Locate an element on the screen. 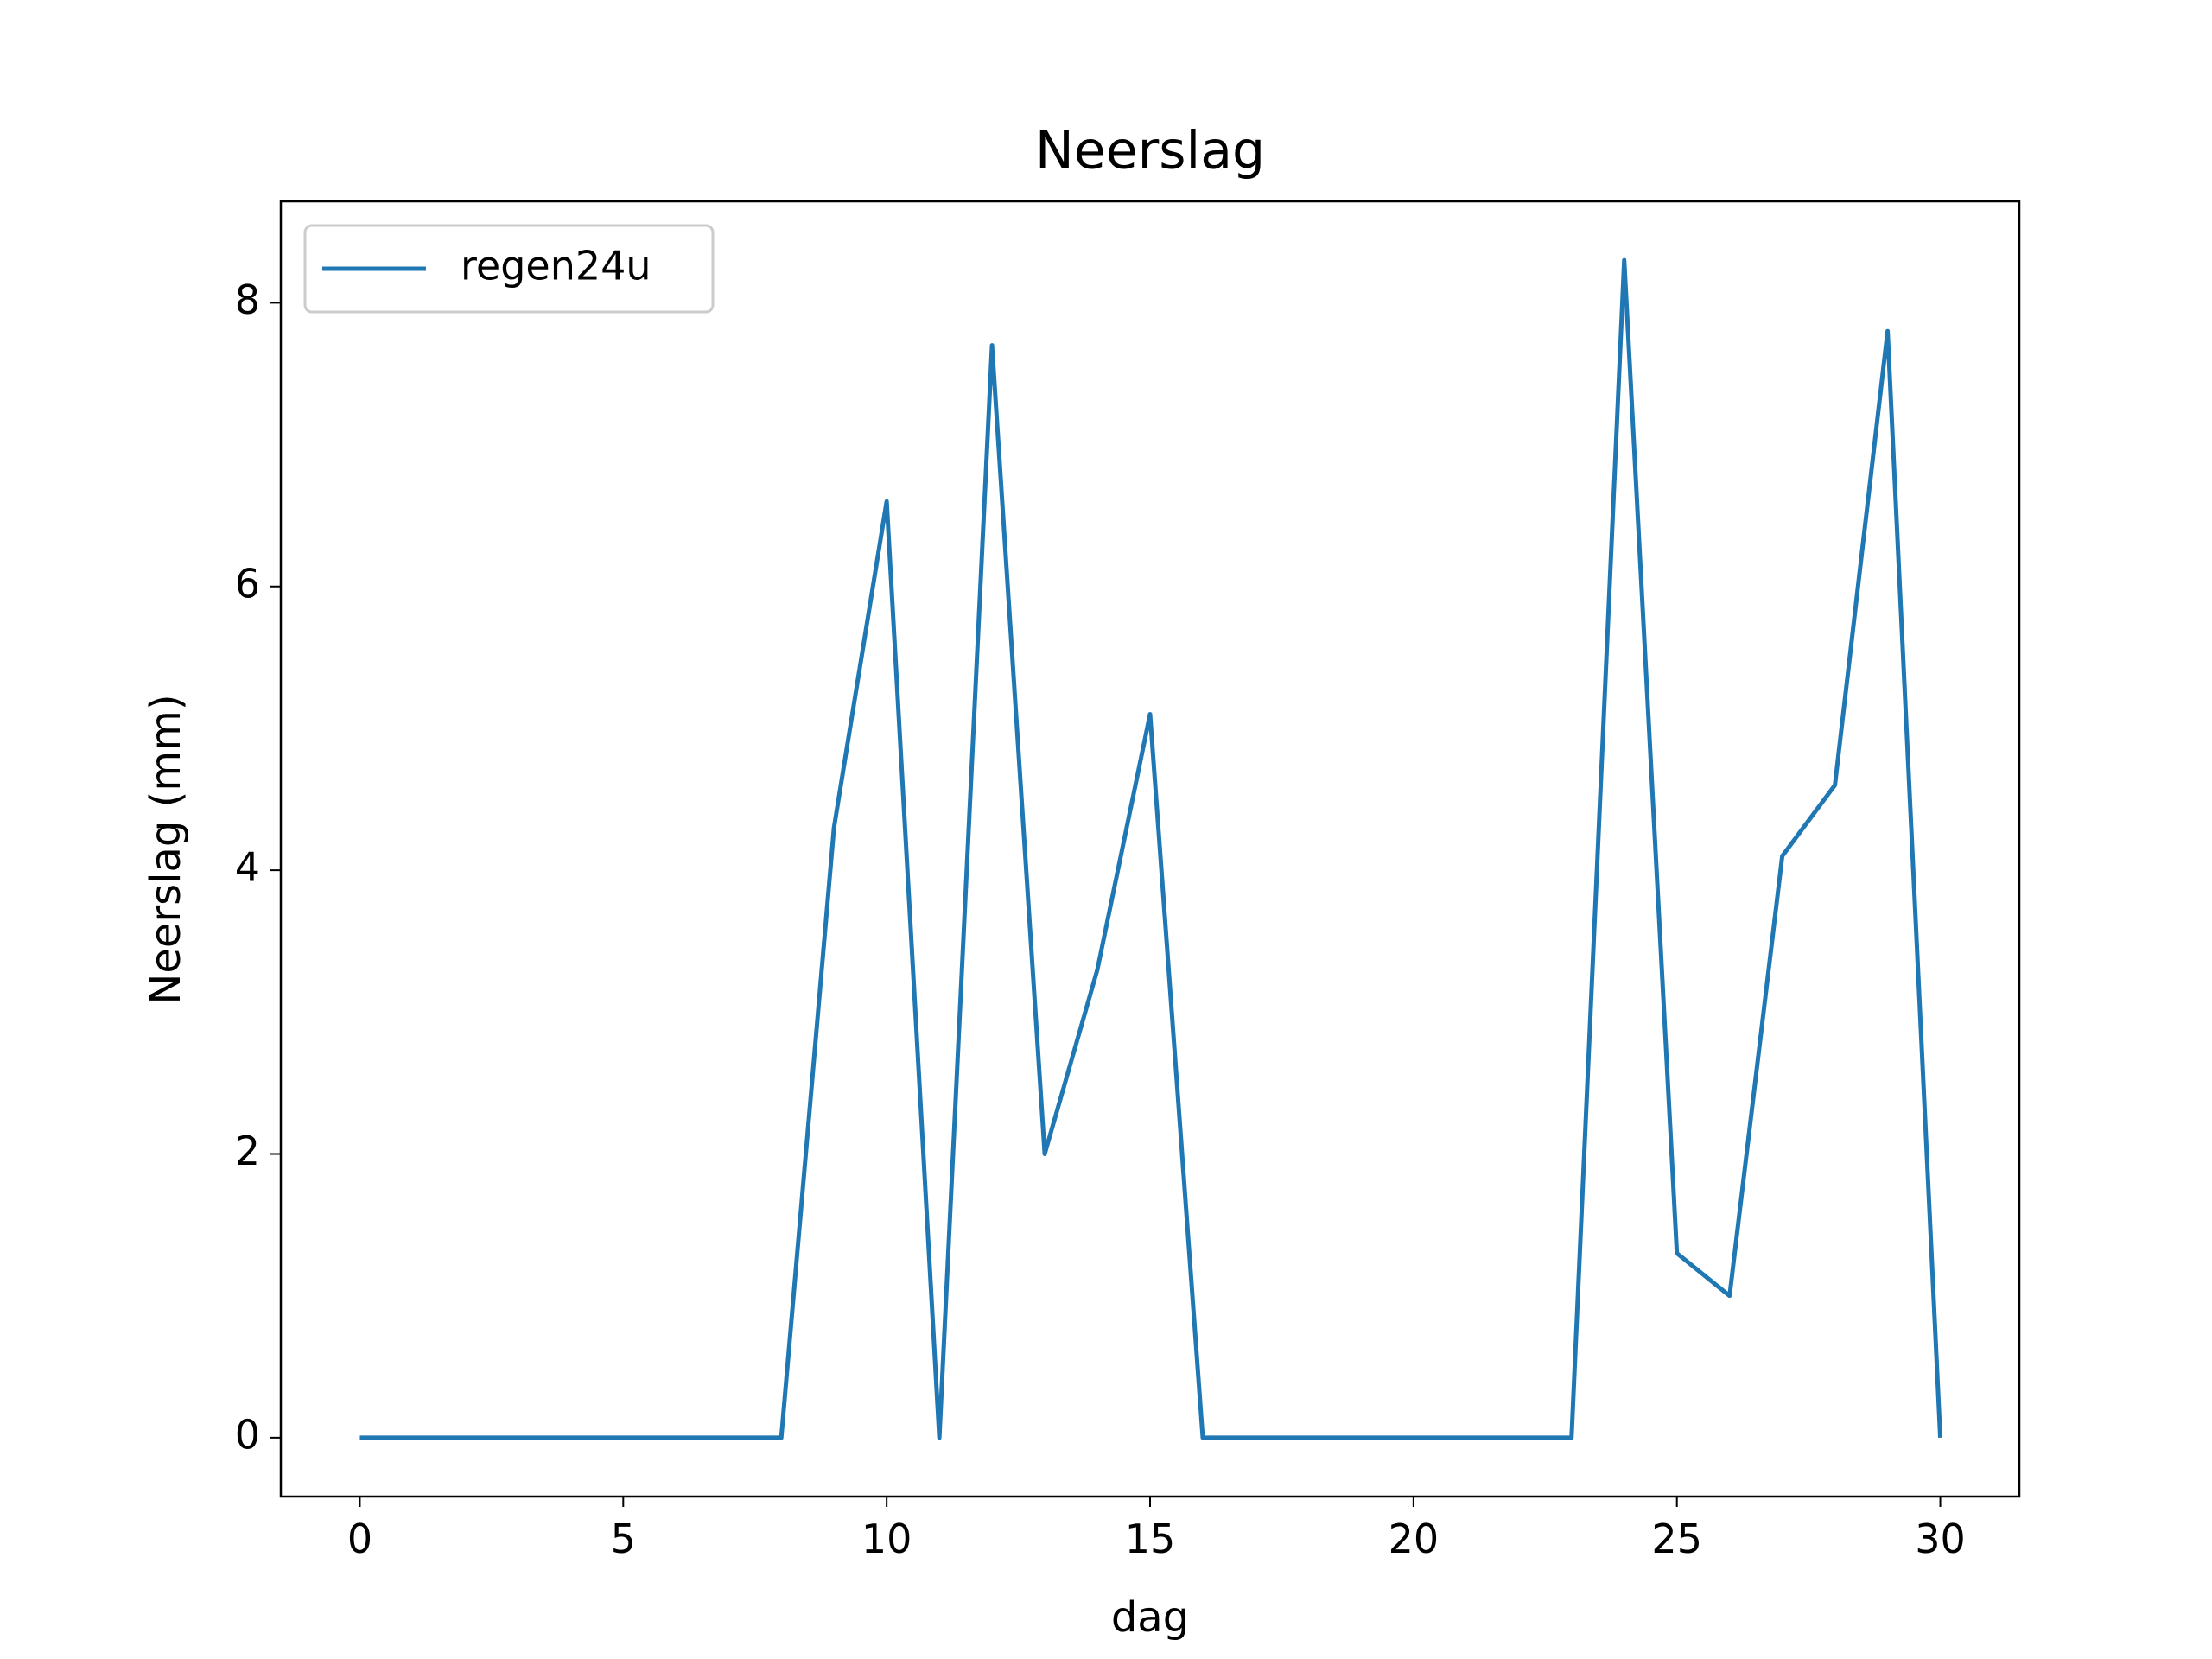 Image resolution: width=2212 pixels, height=1659 pixels. y-tick-label: 0 is located at coordinates (247, 1434).